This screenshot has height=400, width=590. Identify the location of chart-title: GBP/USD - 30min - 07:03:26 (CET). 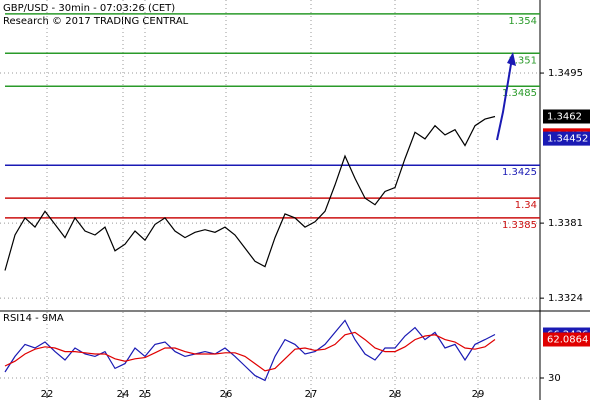
(89, 8).